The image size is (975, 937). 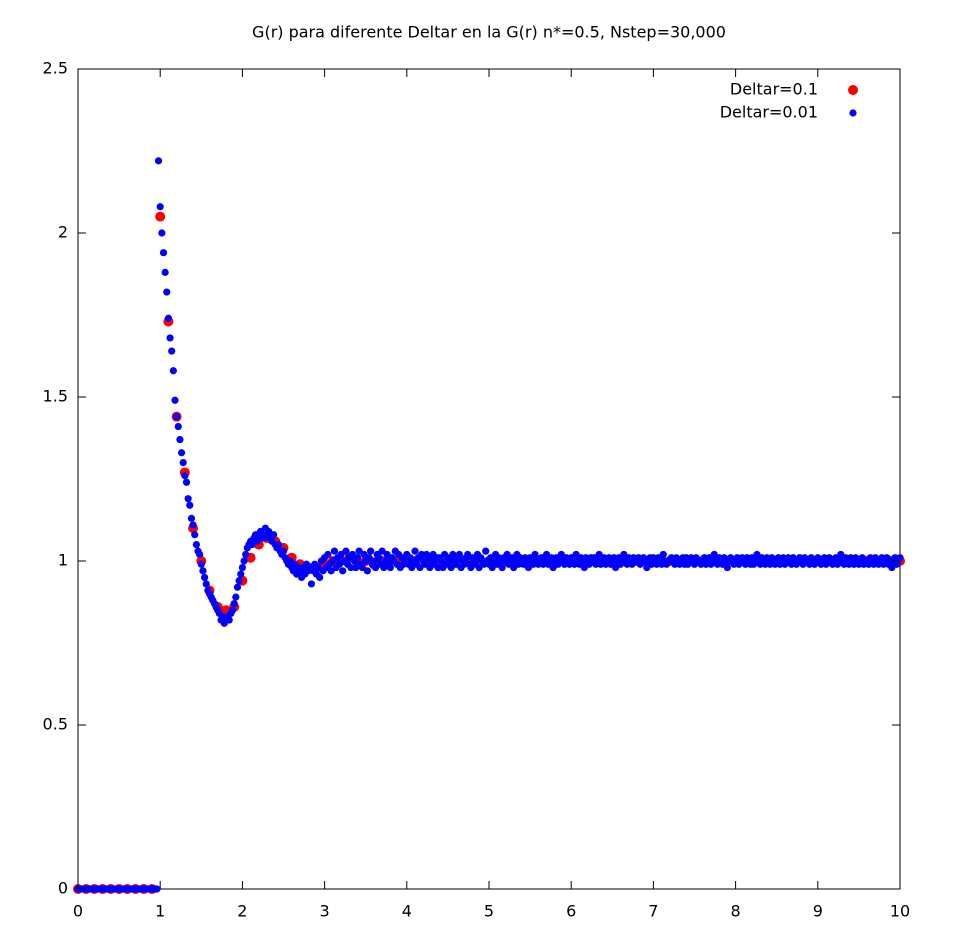 I want to click on y-tick-label: 1, so click(x=63, y=560).